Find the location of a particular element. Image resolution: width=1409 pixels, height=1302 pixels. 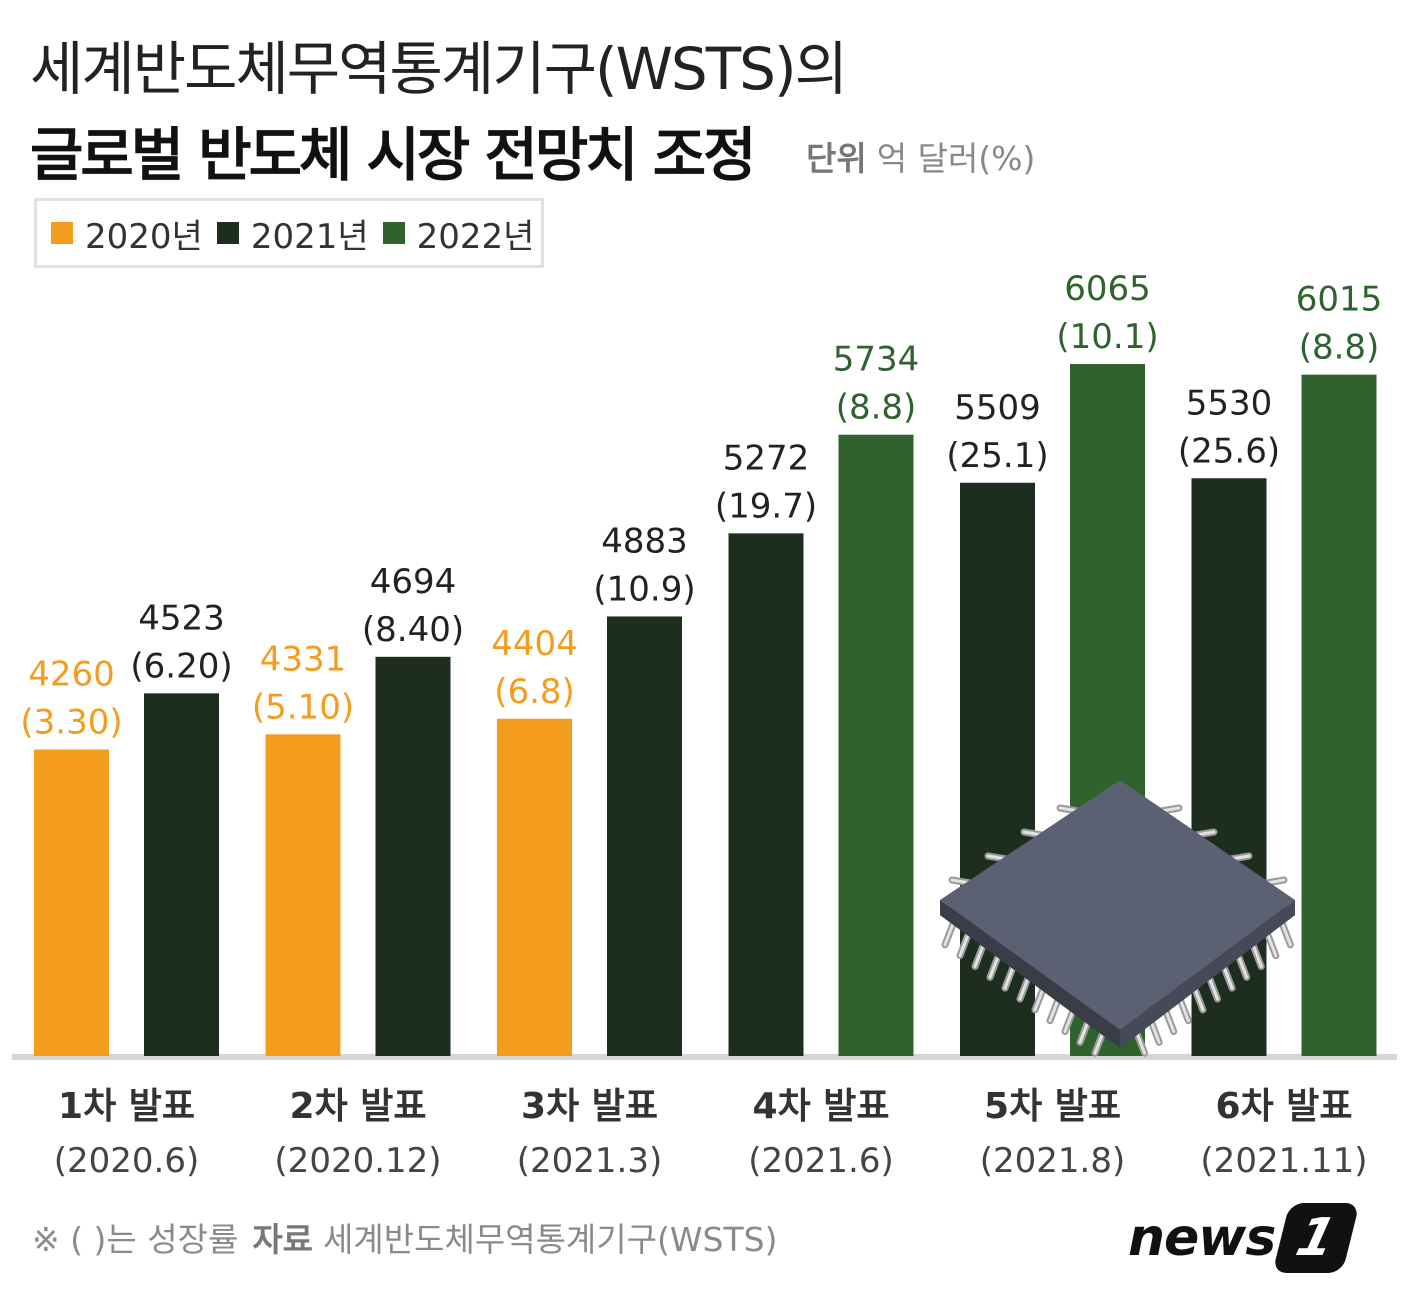

x-tick-label-1: 1차 발표 is located at coordinates (126, 1106).